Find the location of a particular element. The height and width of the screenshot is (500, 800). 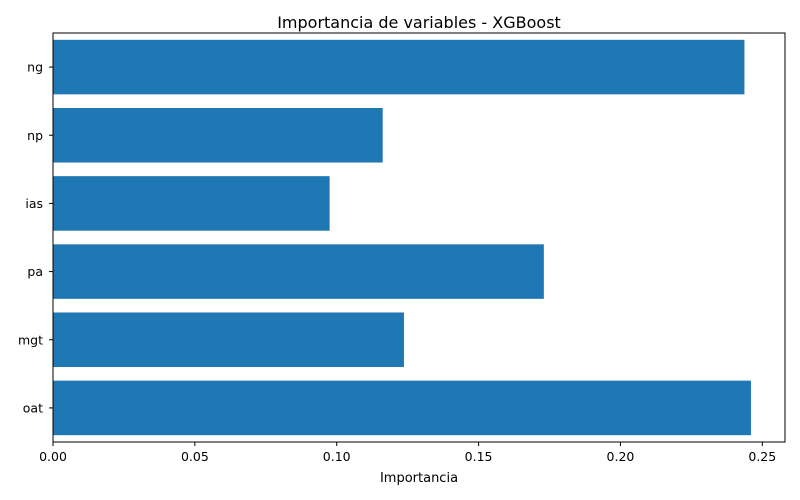

y-tick-label-mgt: mgt is located at coordinates (30, 339).